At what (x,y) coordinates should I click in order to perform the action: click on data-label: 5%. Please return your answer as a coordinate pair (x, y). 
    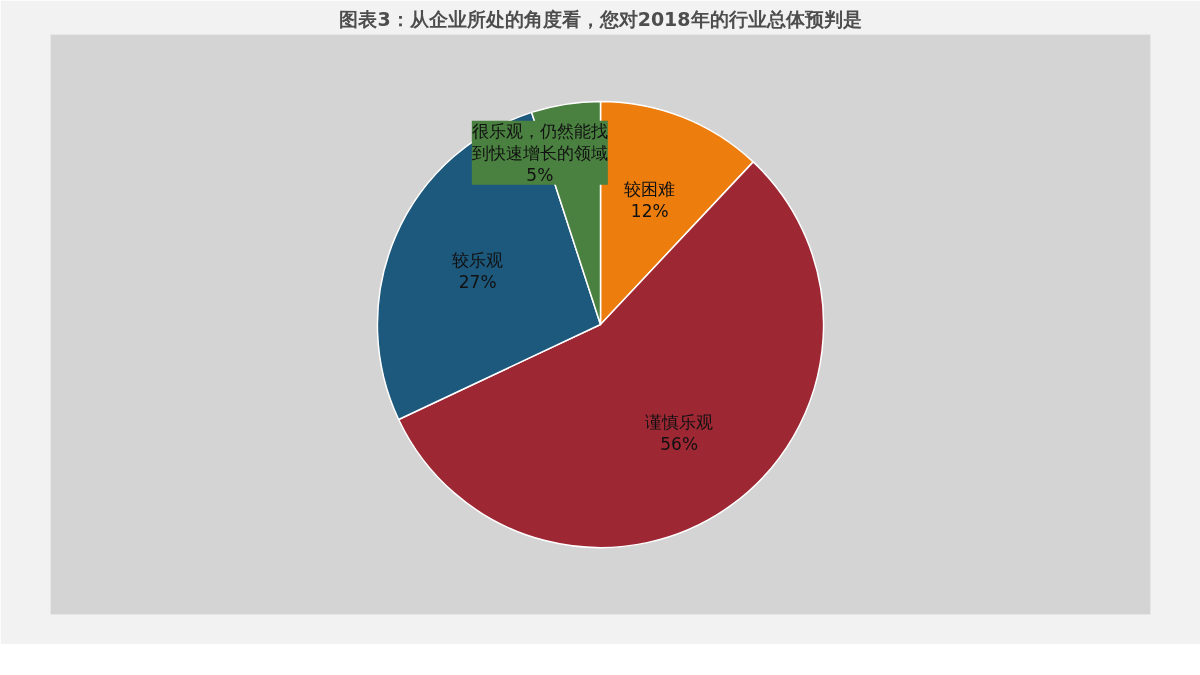
    Looking at the image, I should click on (540, 174).